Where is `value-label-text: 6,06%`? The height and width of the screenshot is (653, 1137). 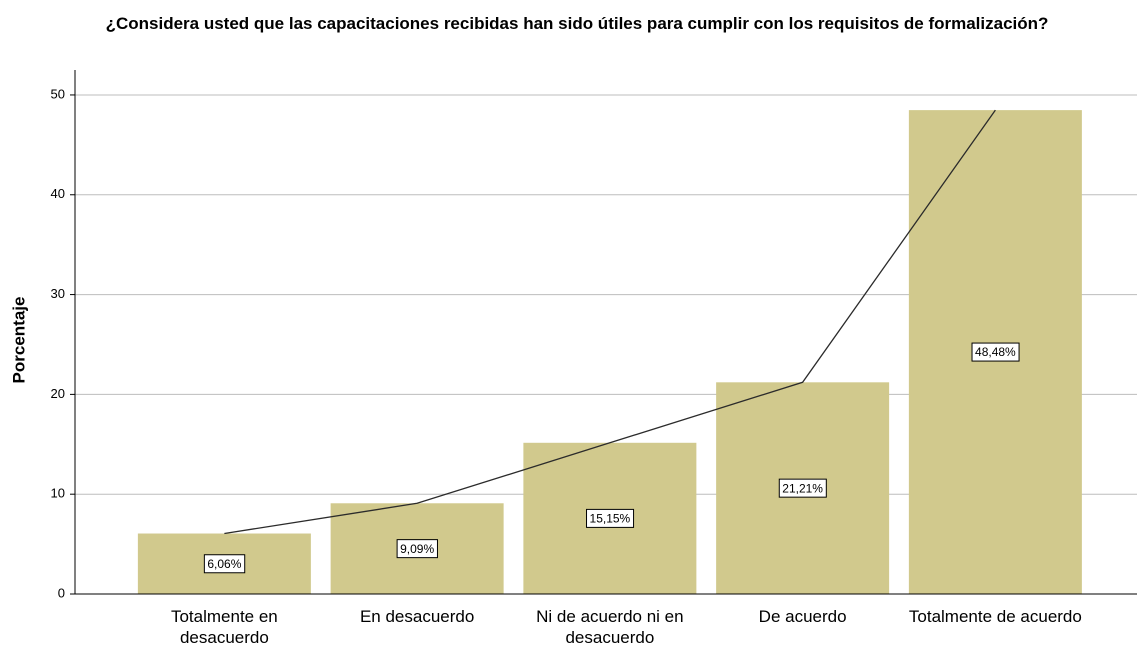 value-label-text: 6,06% is located at coordinates (224, 564).